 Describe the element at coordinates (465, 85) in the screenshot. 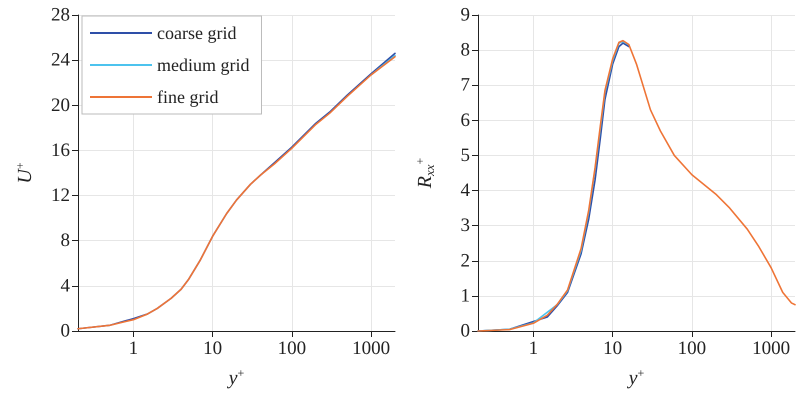

I see `y-tick-label: 7` at that location.